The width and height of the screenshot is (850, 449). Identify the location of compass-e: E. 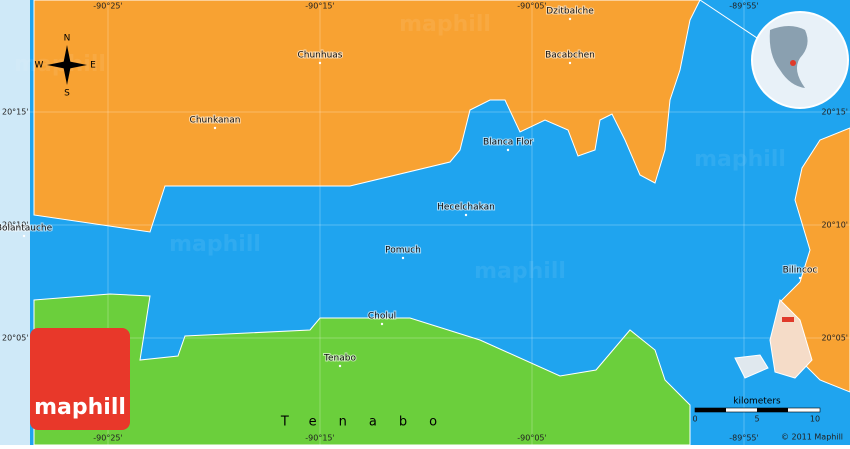
(93, 66).